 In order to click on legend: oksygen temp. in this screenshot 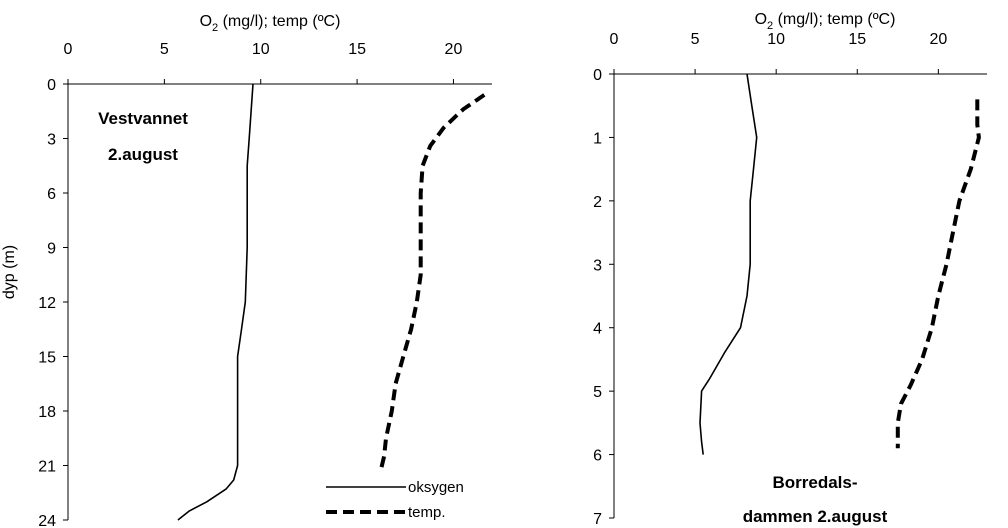, I will do `click(395, 500)`.